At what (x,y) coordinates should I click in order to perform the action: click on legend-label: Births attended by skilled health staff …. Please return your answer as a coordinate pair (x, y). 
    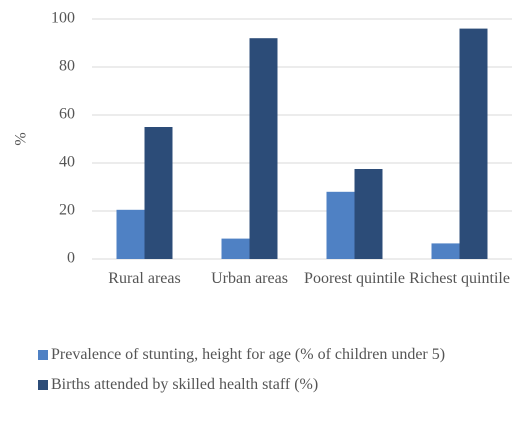
    Looking at the image, I should click on (185, 384).